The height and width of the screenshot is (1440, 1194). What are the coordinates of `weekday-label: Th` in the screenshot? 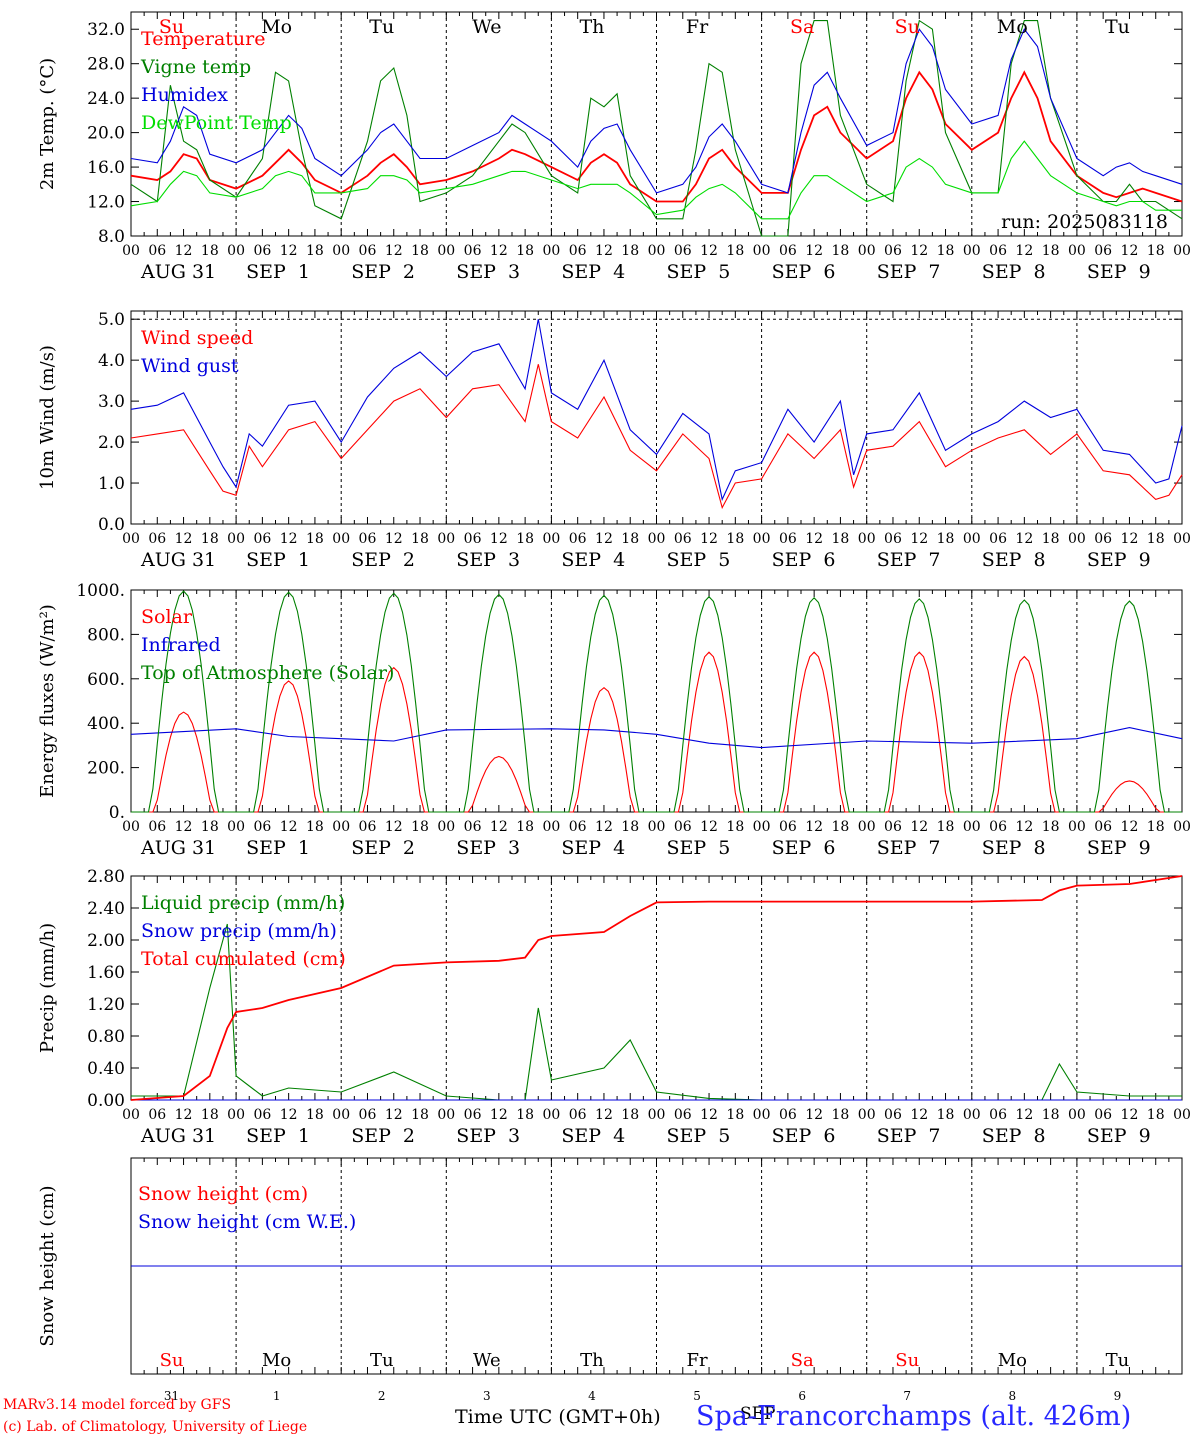 It's located at (592, 1360).